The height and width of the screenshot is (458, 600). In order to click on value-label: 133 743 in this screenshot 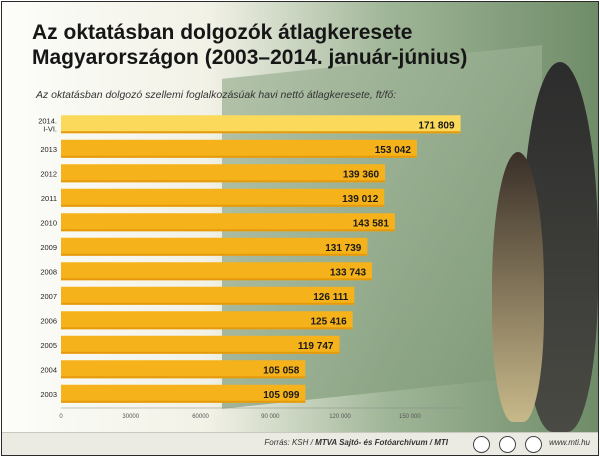, I will do `click(348, 272)`.